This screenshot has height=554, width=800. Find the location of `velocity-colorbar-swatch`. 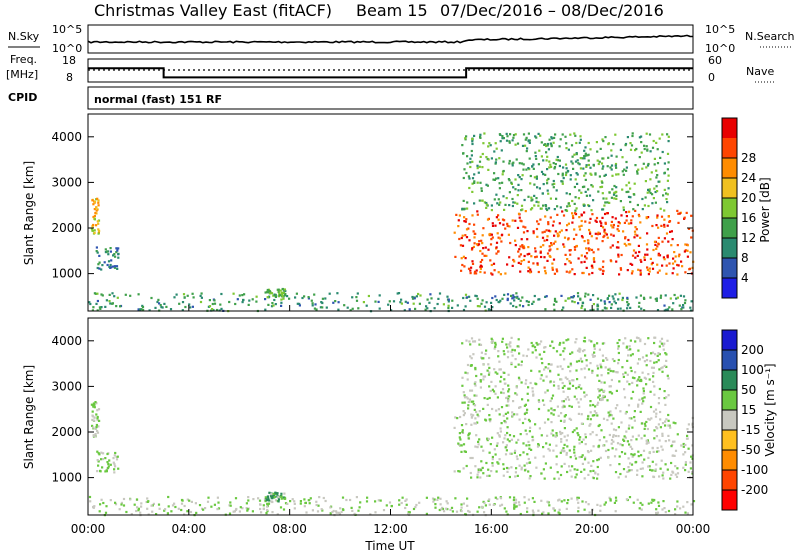

velocity-colorbar-swatch is located at coordinates (729, 440).